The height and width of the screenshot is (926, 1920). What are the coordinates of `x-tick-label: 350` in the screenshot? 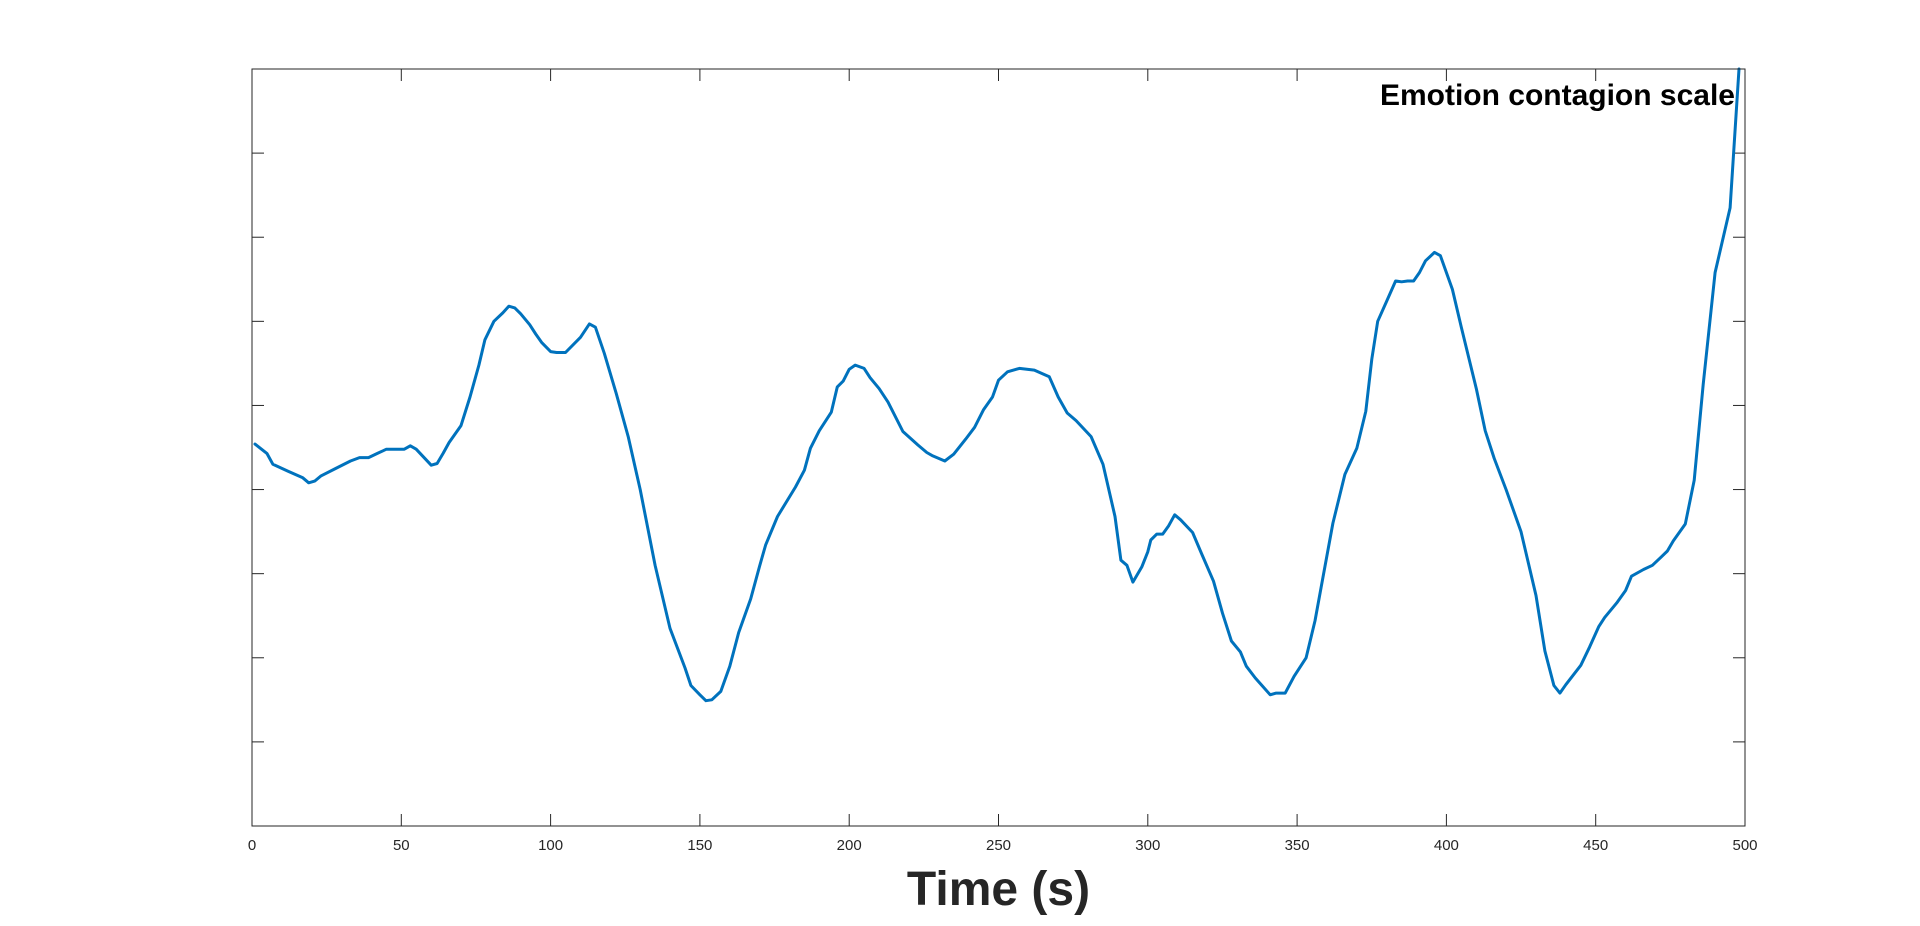 It's located at (1297, 845).